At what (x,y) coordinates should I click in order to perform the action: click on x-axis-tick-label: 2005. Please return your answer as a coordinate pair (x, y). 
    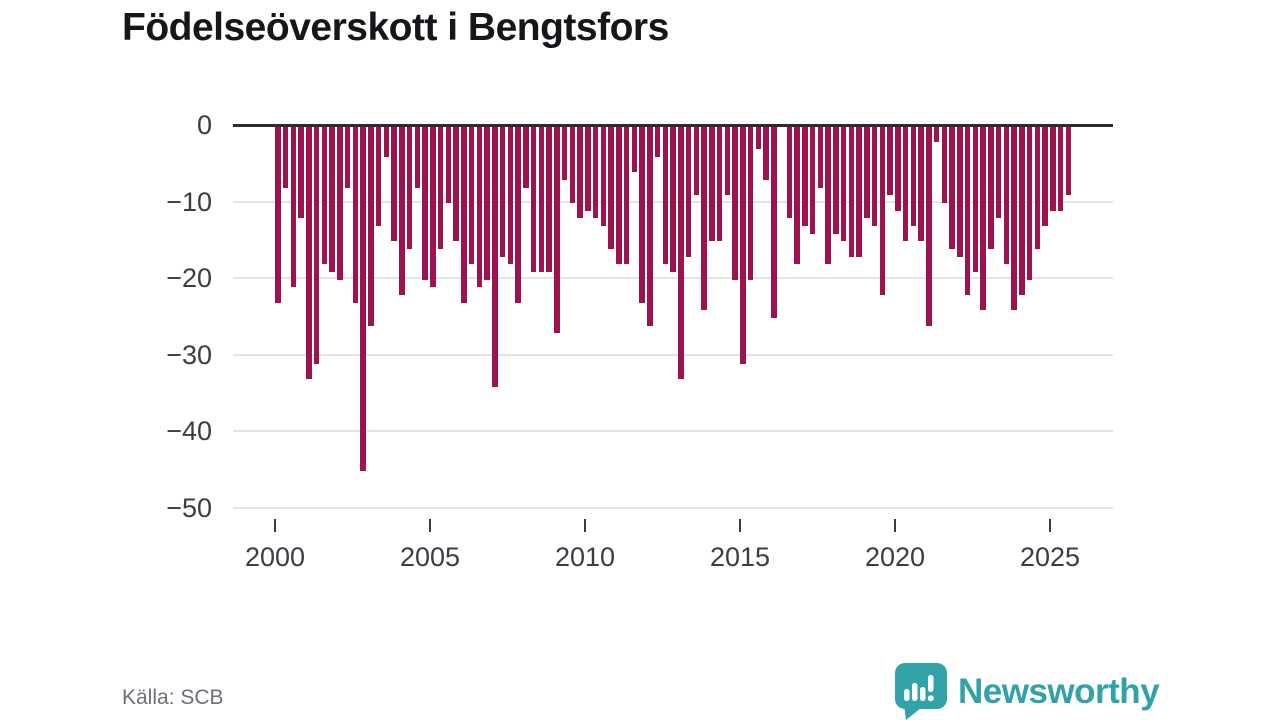
    Looking at the image, I should click on (430, 557).